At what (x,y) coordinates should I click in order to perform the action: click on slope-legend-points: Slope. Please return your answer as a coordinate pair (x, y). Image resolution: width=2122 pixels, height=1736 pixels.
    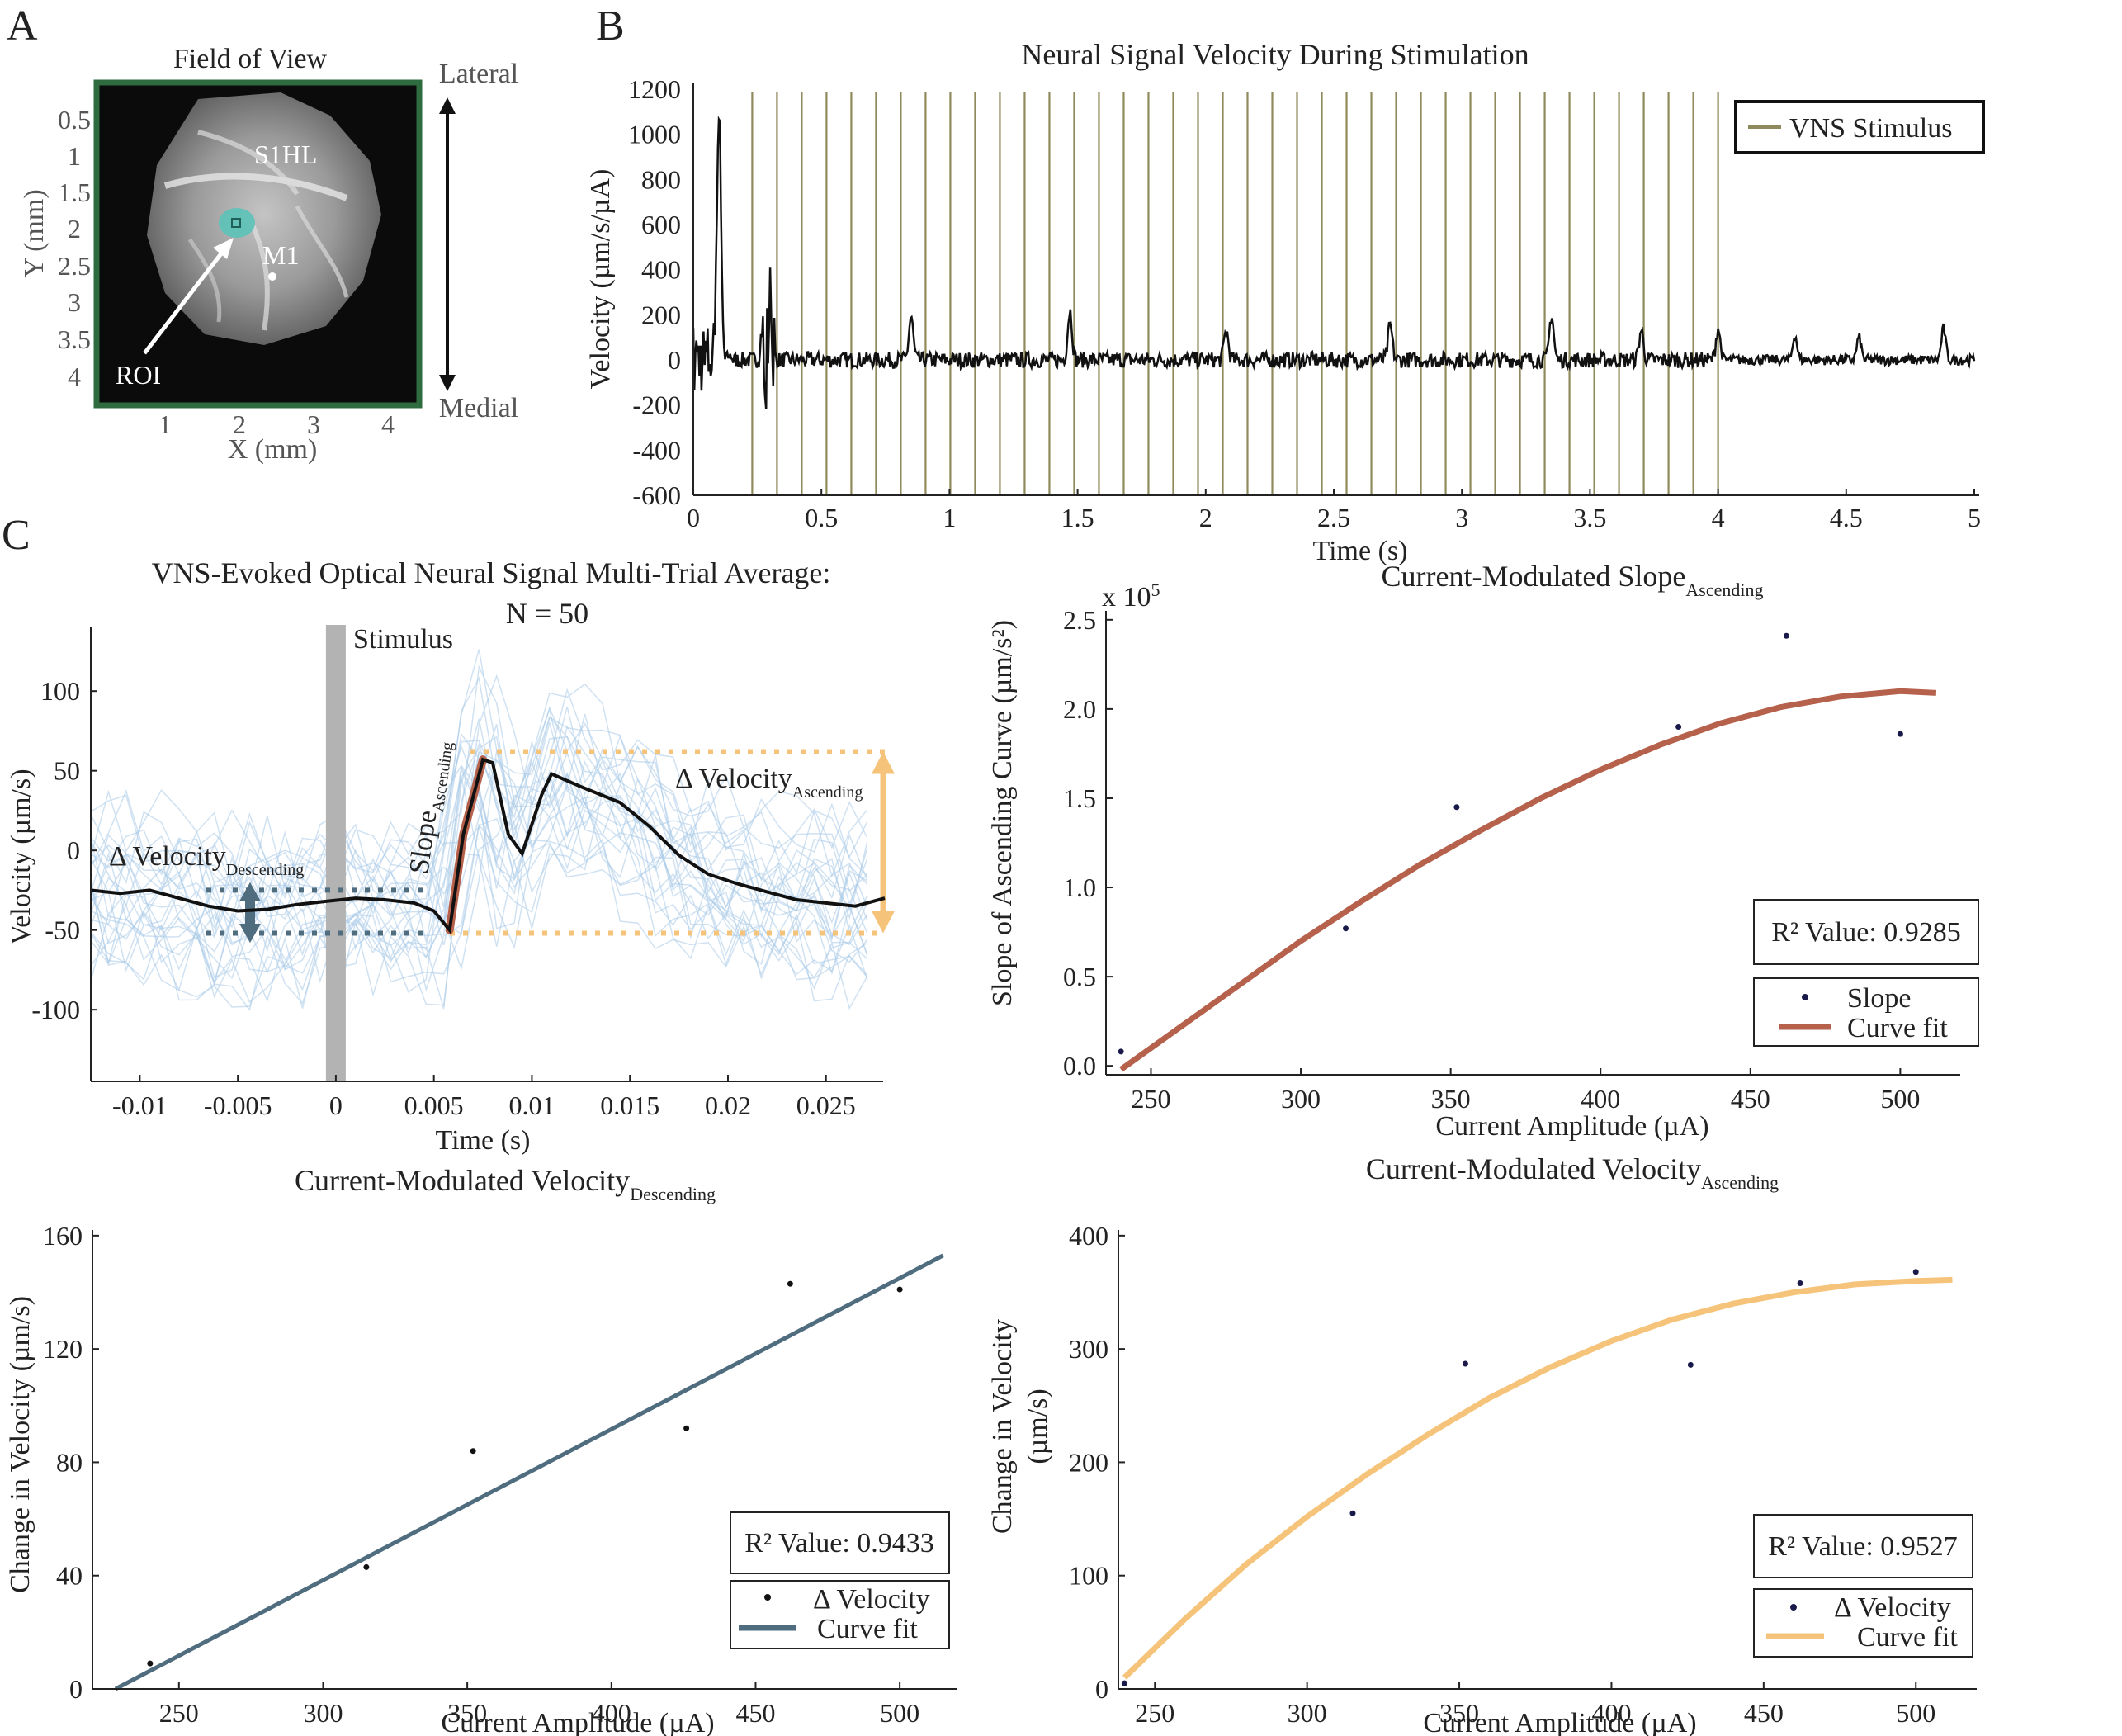
    Looking at the image, I should click on (1879, 998).